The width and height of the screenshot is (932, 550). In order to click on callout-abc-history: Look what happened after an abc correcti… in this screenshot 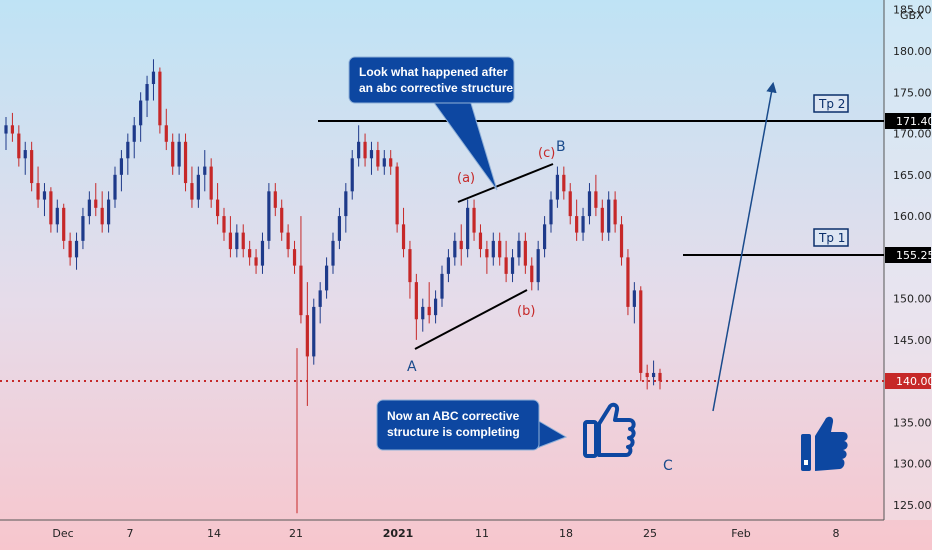, I will do `click(431, 123)`.